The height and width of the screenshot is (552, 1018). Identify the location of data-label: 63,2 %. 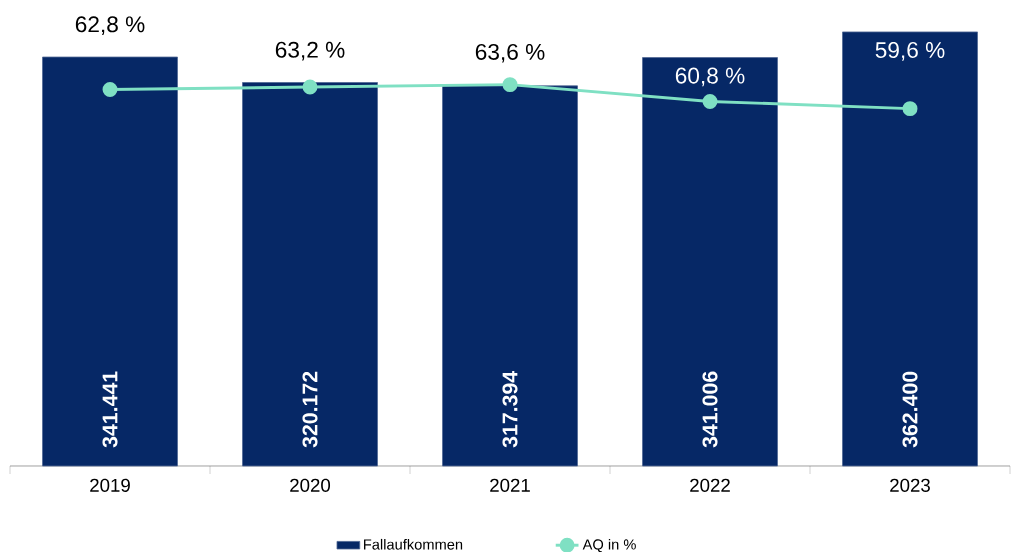
(310, 51).